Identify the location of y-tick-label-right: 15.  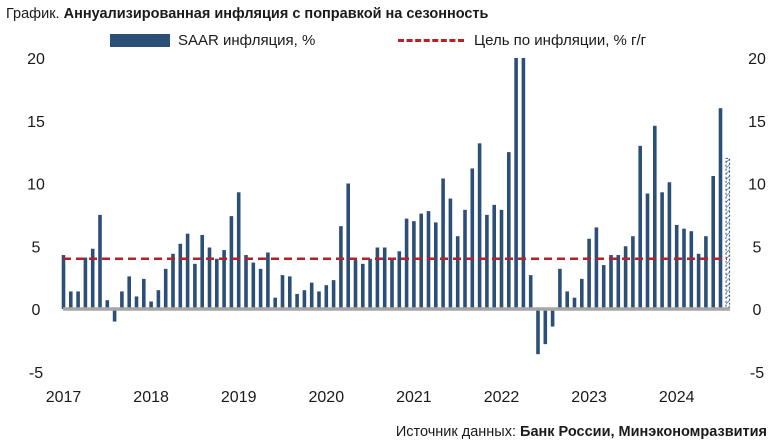
(757, 122).